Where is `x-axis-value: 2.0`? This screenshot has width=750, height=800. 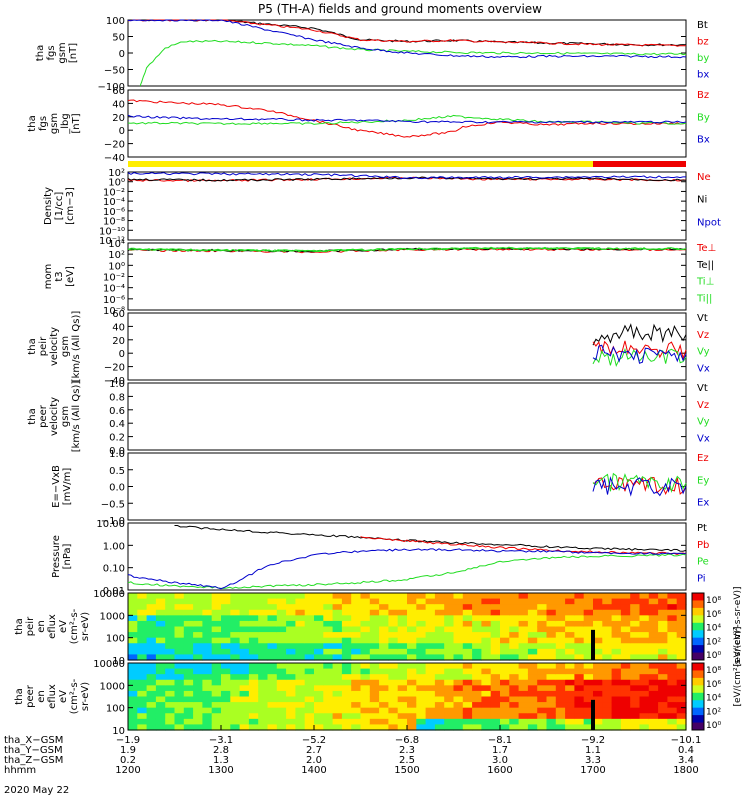
x-axis-value: 2.0 is located at coordinates (314, 760).